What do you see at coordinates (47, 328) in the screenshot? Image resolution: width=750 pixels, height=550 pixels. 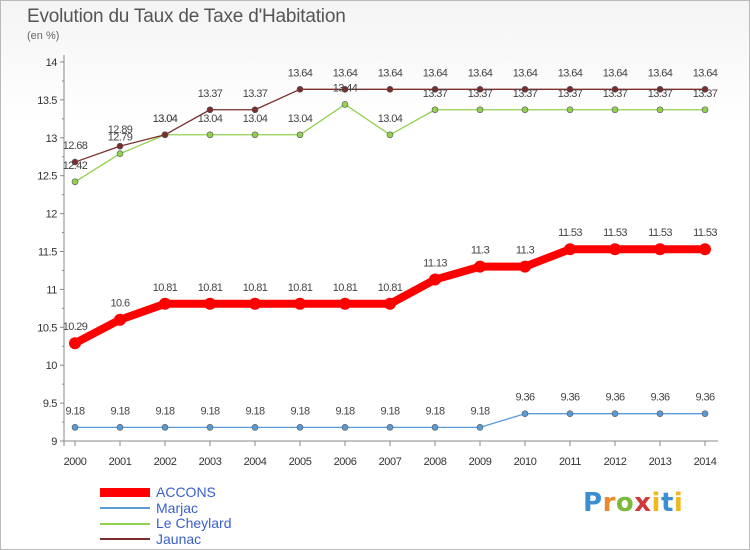 I see `y-tick-label: 10.5` at bounding box center [47, 328].